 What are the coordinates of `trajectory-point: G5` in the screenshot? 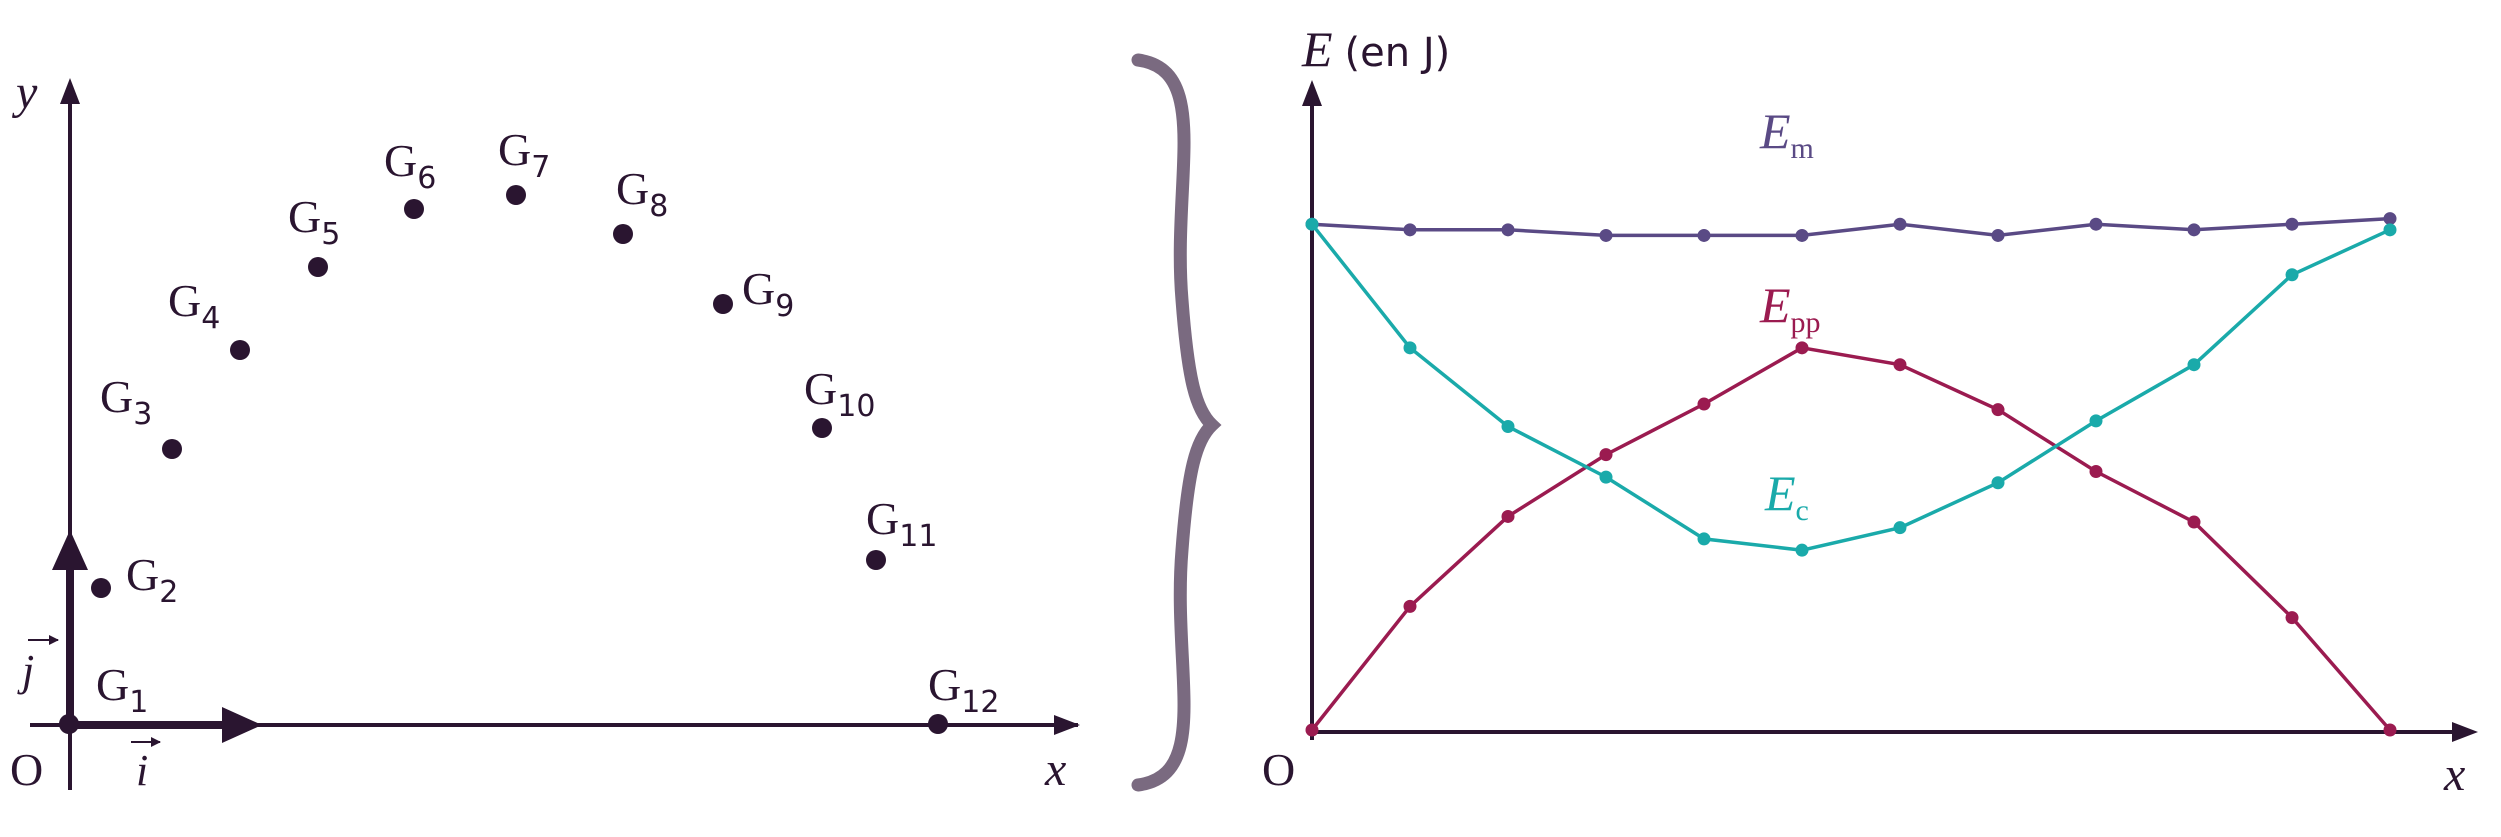 It's located at (314, 234).